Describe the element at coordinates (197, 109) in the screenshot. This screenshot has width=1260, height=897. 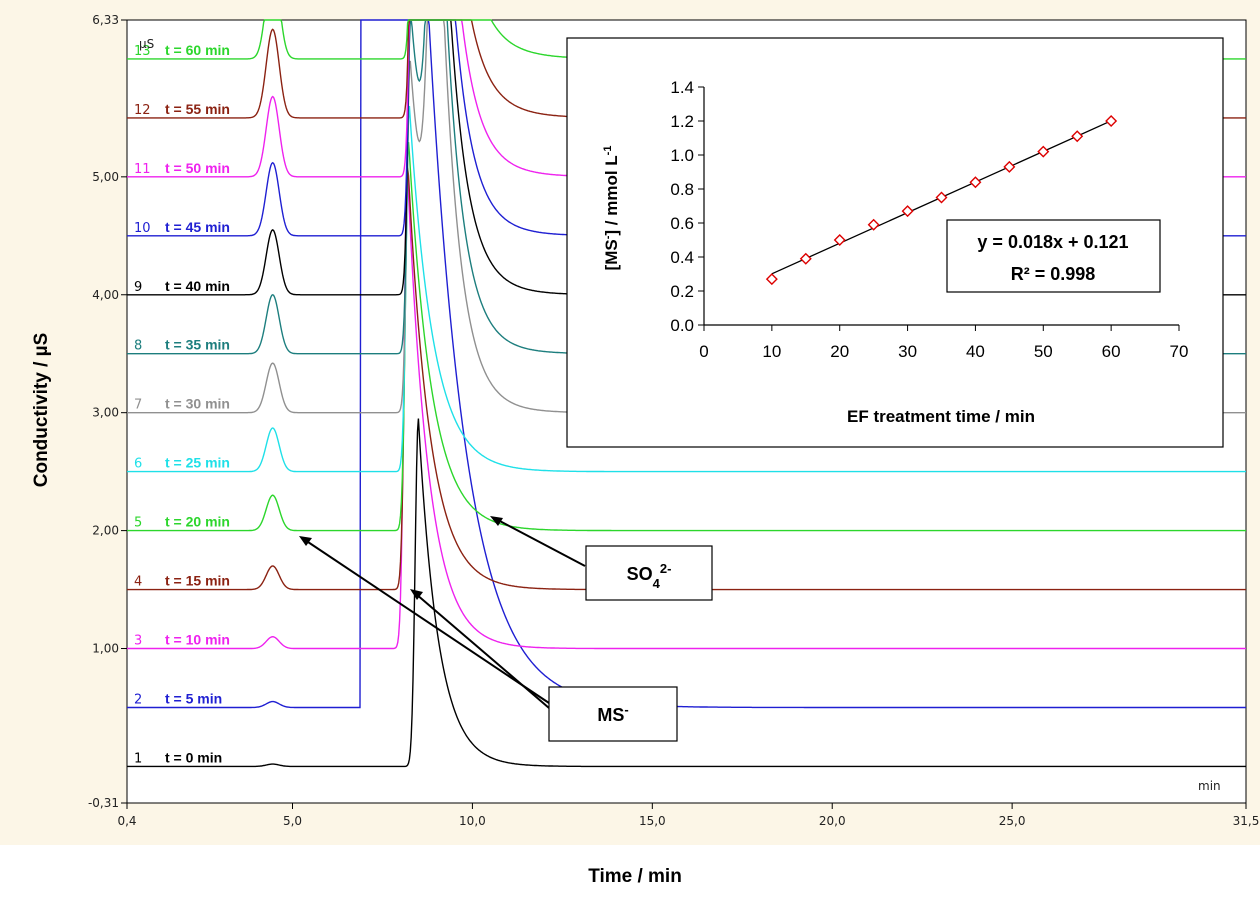
I see `trace-label: t = 55 min` at that location.